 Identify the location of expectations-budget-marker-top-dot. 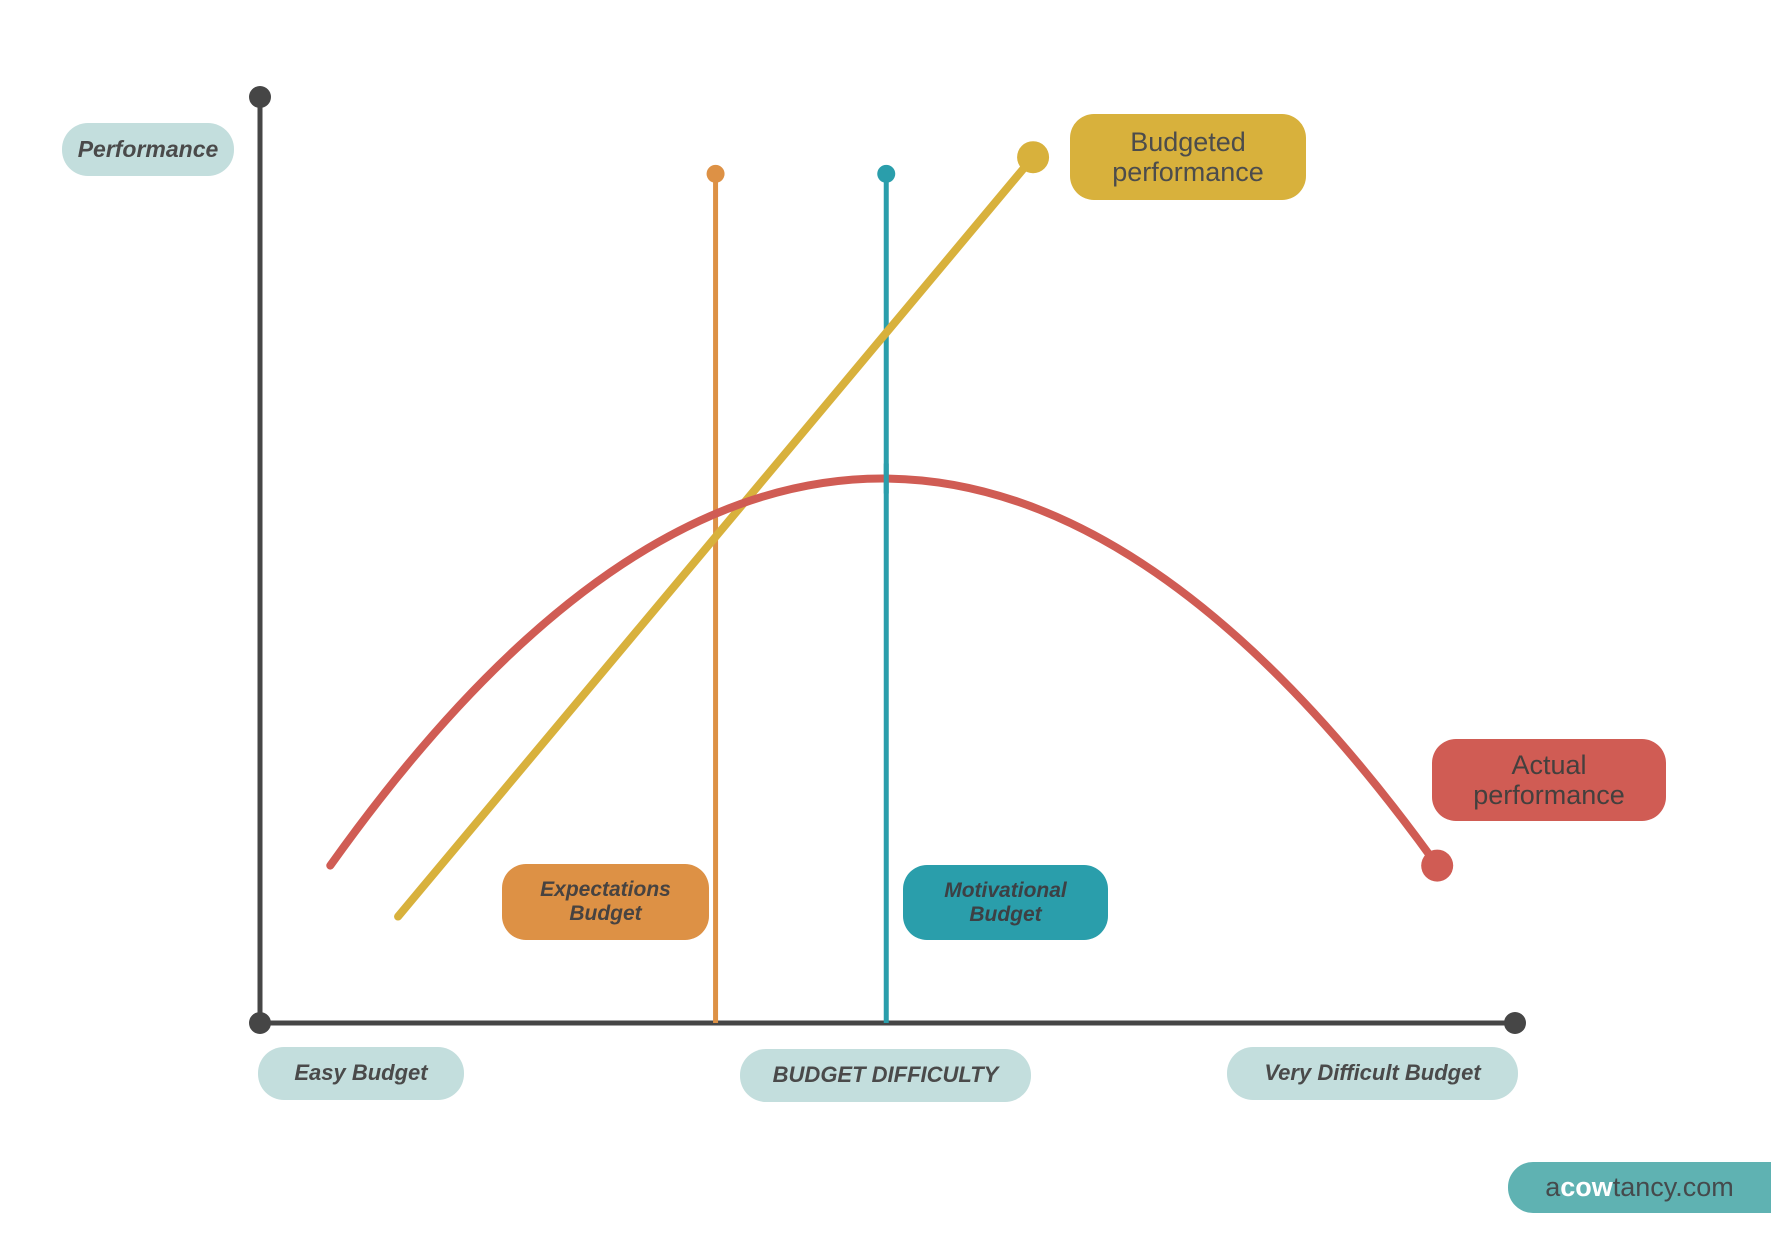
(715, 173).